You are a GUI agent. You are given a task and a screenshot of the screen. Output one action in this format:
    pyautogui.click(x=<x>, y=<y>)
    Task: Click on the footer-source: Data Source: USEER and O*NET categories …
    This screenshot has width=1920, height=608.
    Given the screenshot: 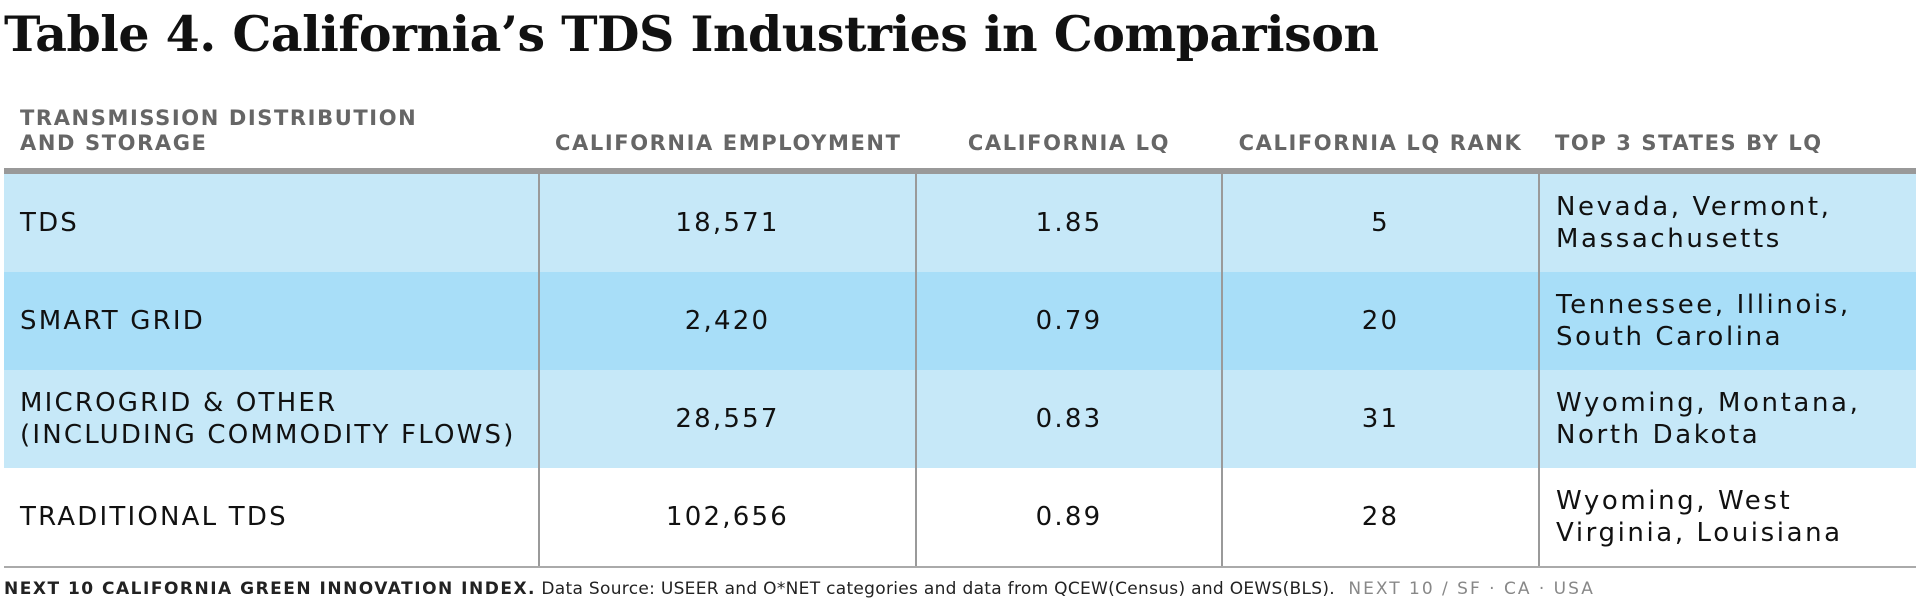 What is the action you would take?
    pyautogui.click(x=938, y=589)
    